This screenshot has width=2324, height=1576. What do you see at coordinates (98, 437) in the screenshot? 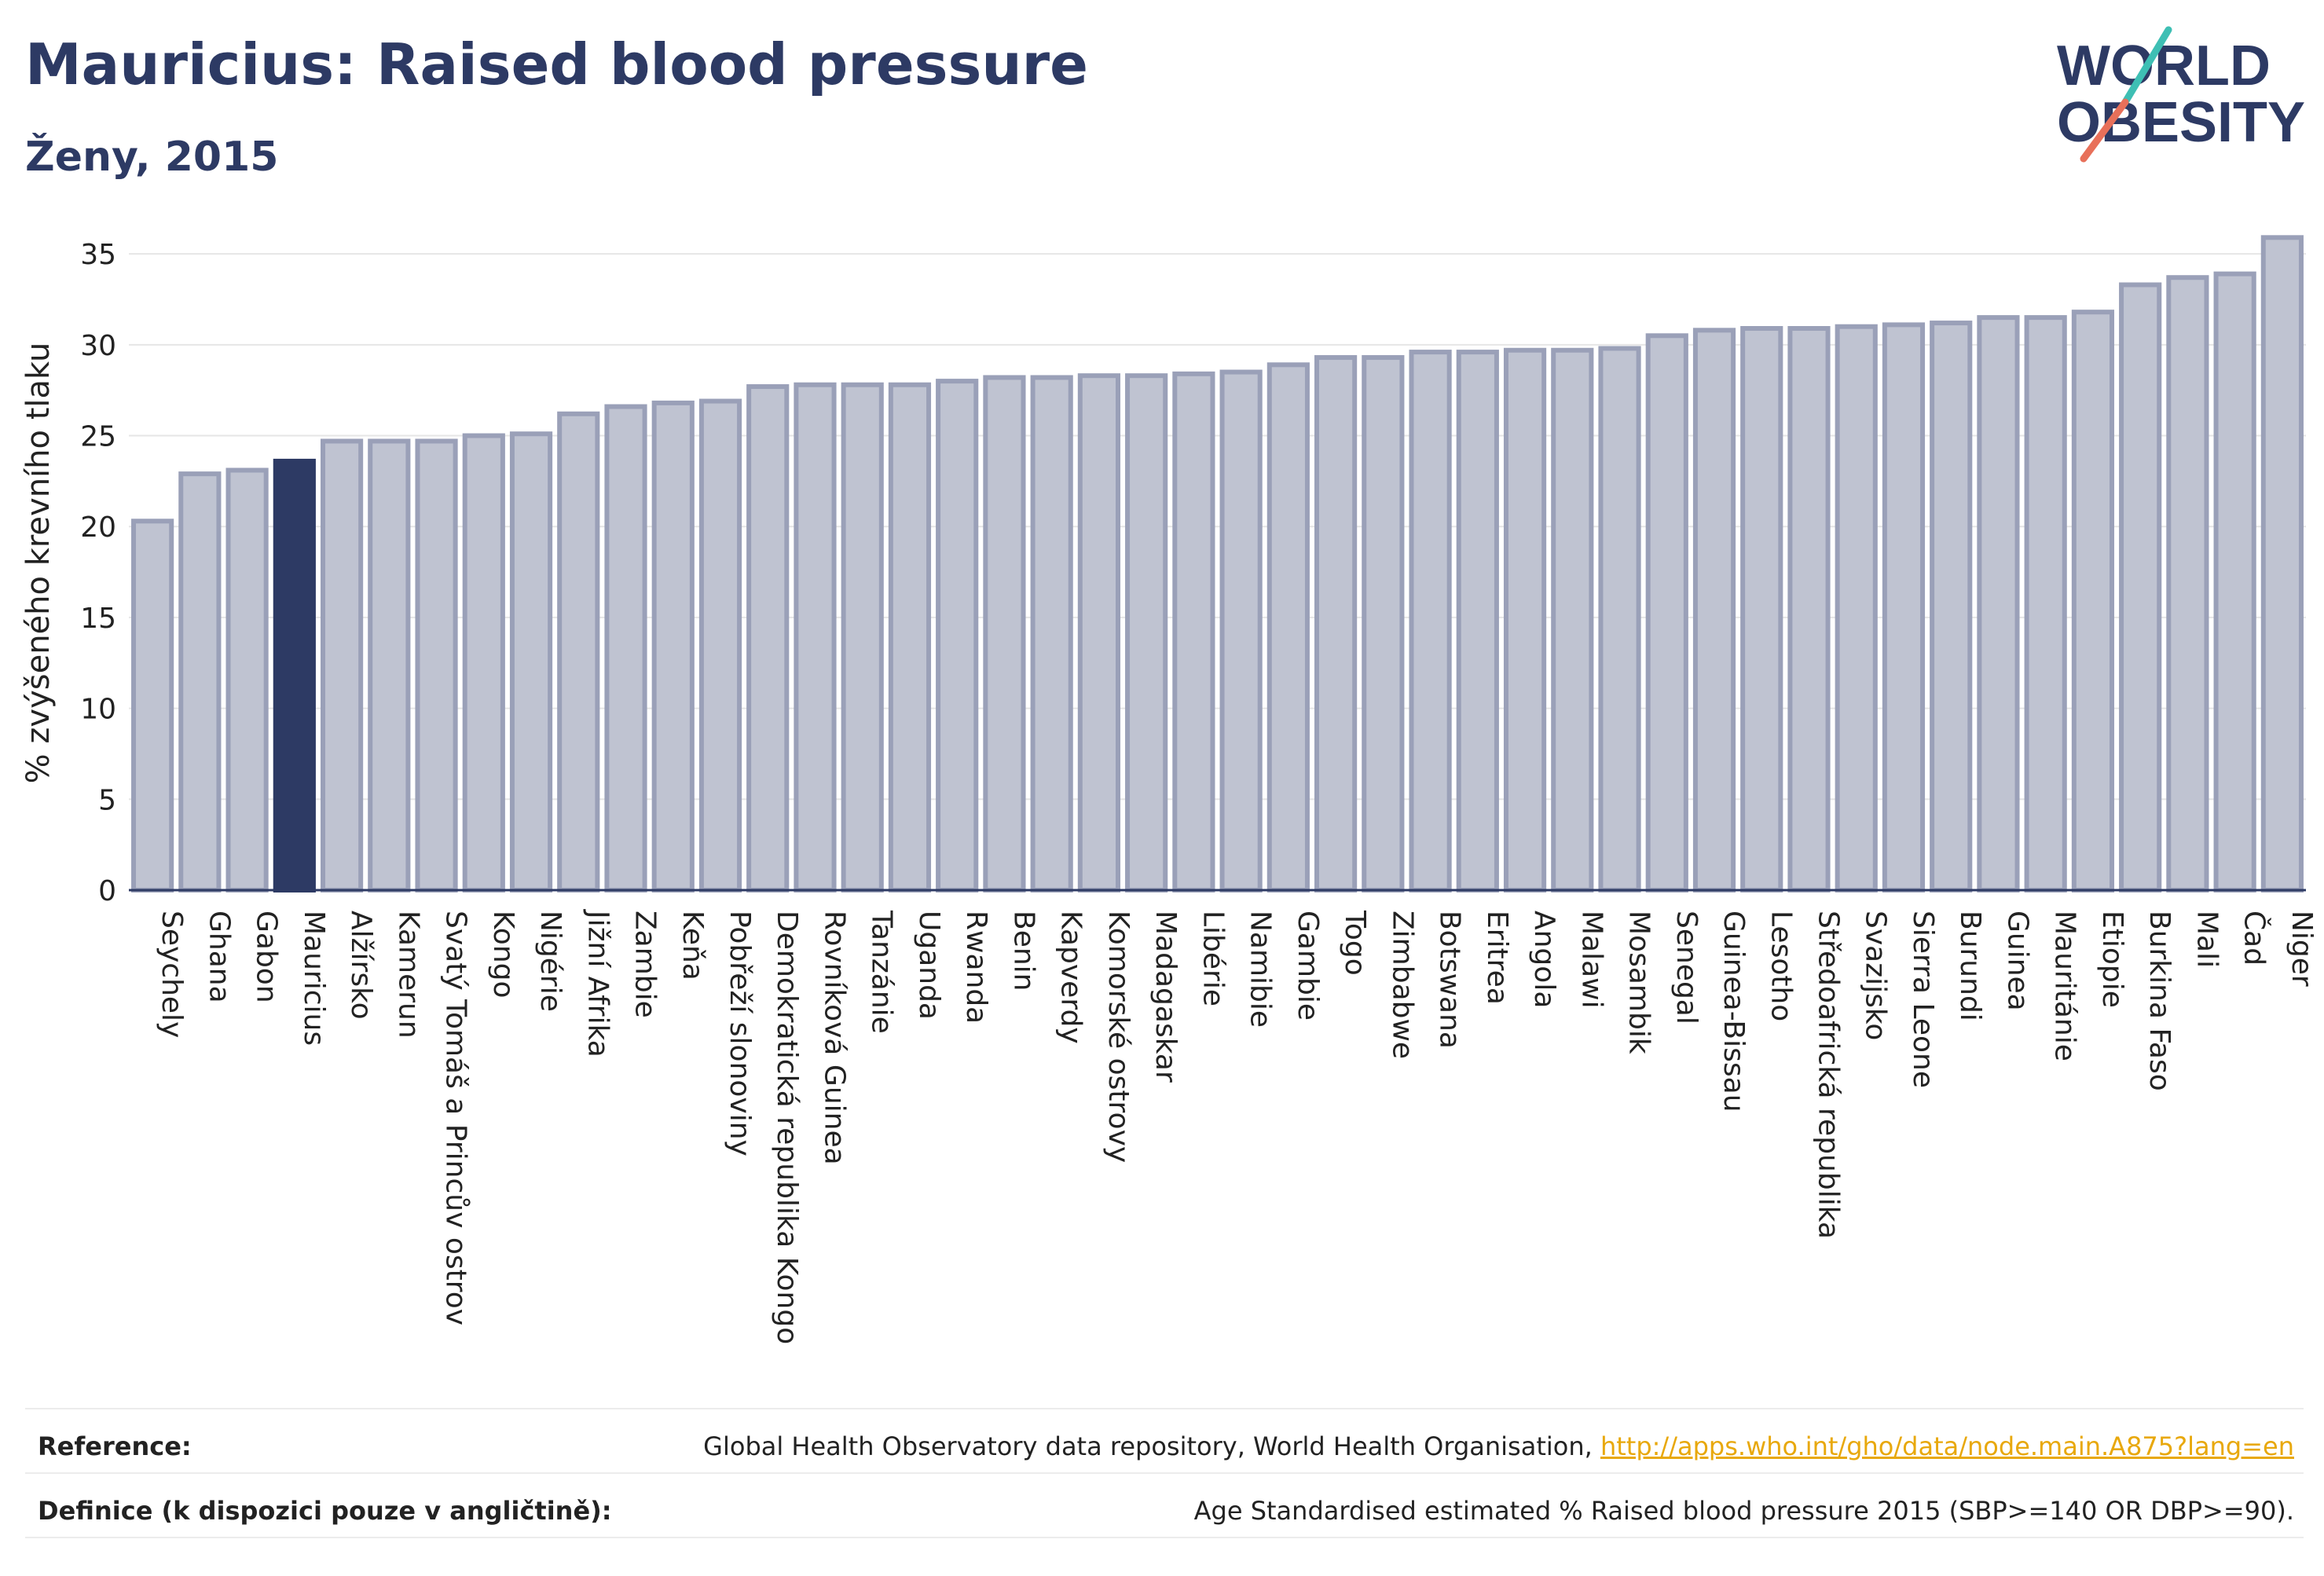
I see `y-tick-label: 25` at bounding box center [98, 437].